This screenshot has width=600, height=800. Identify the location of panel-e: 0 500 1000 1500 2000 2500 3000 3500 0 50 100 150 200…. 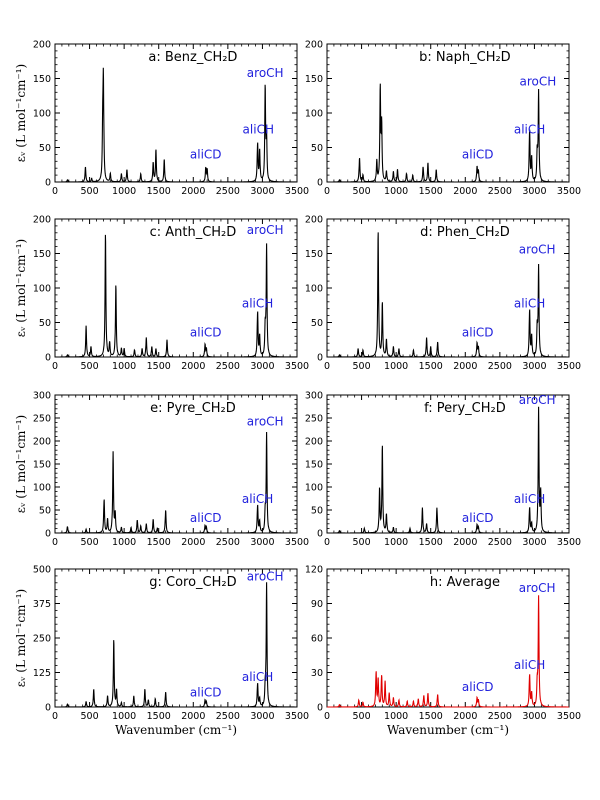
(161, 470).